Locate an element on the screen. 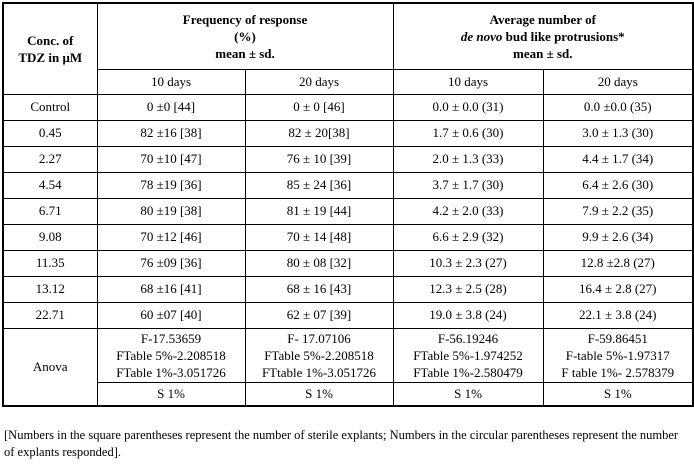  data-cell: 7.9 ± 2.2 (35) is located at coordinates (618, 211).